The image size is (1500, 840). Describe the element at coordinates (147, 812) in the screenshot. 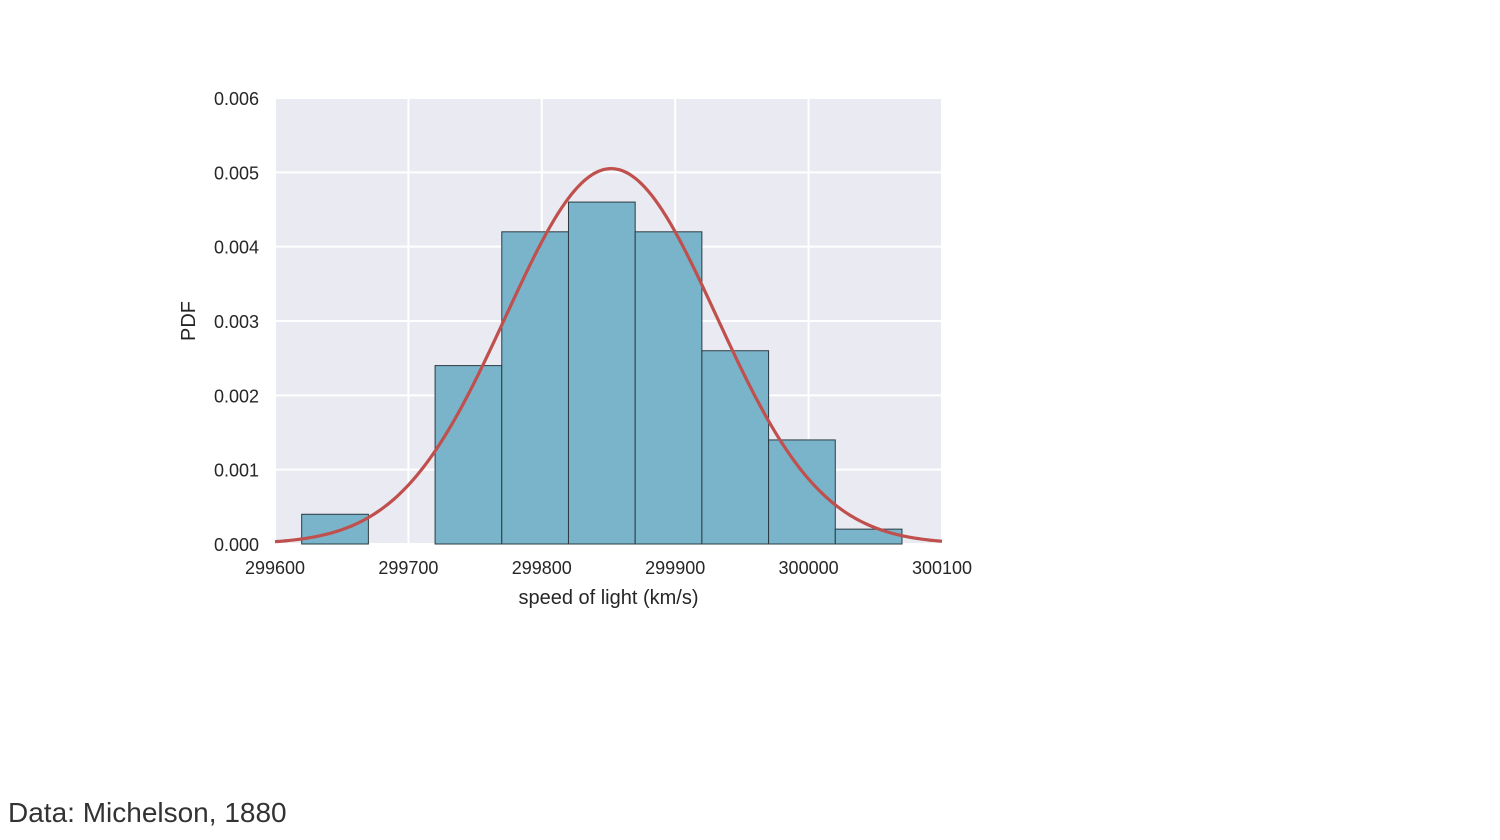

I see `data-source-caption: Data: Michelson, 1880` at that location.